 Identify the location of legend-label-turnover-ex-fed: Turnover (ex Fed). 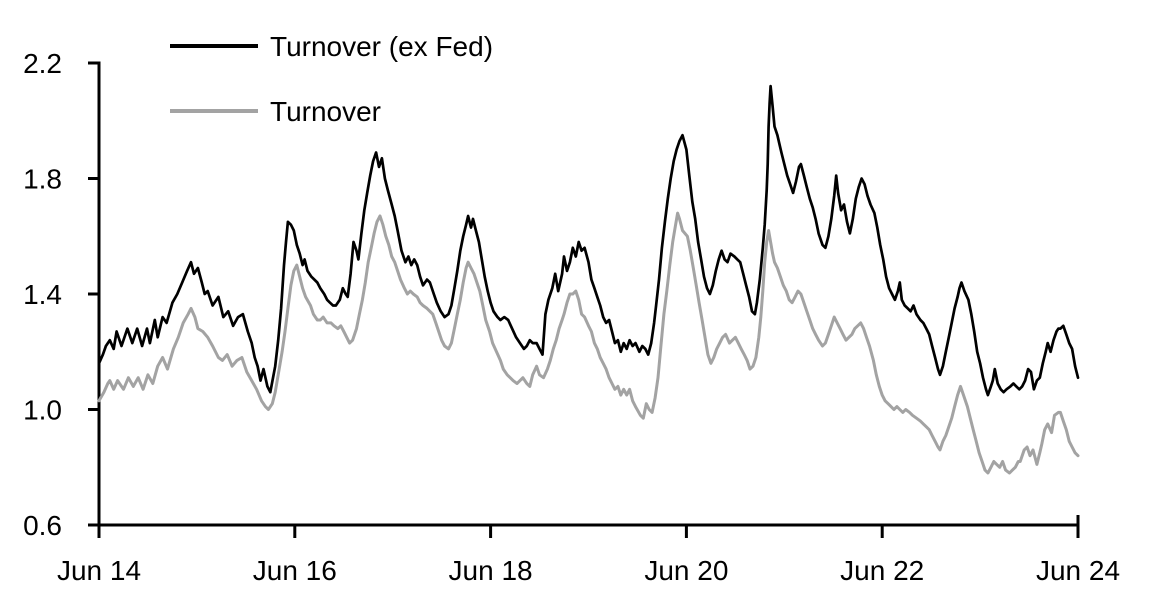
(381, 46).